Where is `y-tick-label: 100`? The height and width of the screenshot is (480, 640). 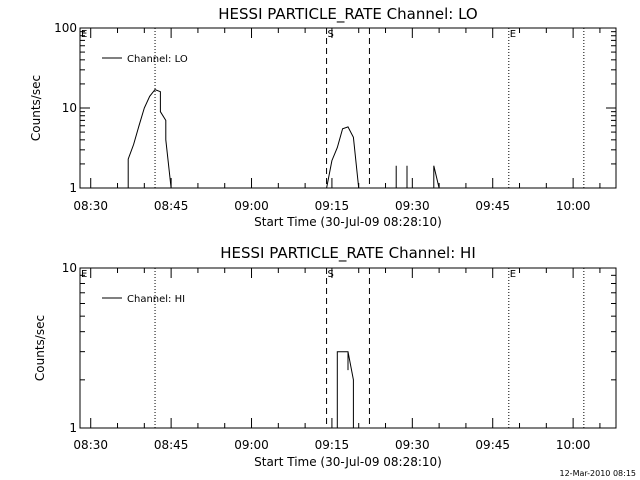 y-tick-label: 100 is located at coordinates (65, 28).